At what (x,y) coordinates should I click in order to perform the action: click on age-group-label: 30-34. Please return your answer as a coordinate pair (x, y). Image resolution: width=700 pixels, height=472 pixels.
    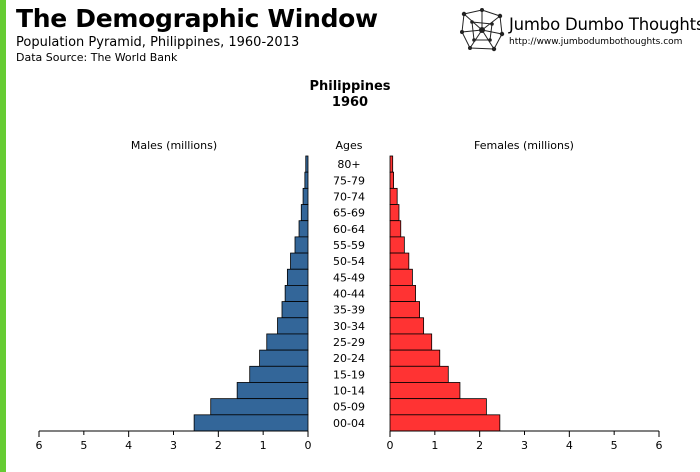
    Looking at the image, I should click on (349, 326).